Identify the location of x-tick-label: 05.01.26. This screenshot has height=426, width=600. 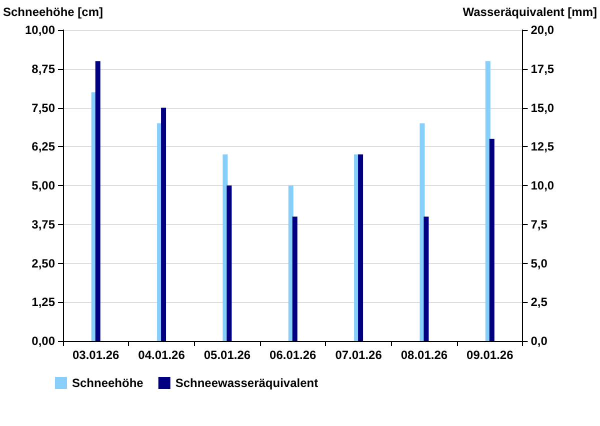
(227, 355).